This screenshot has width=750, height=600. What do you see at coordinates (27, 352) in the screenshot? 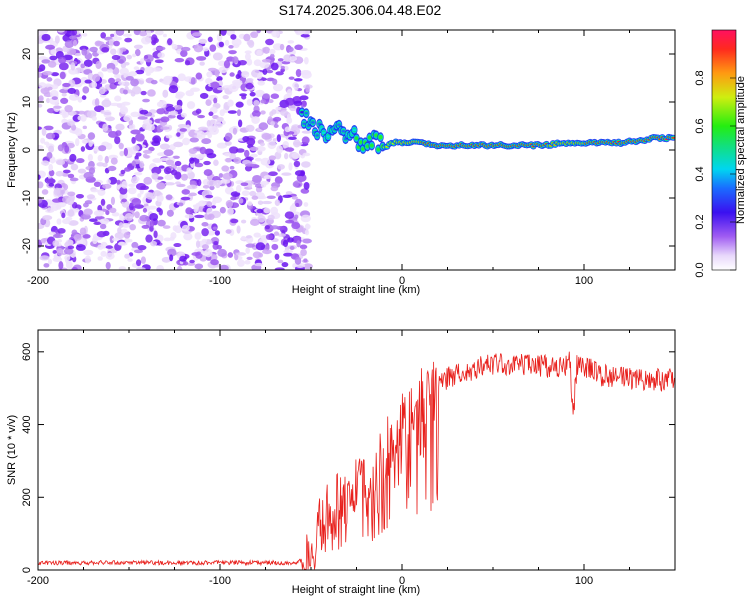
I see `y-tick-label: 600` at bounding box center [27, 352].